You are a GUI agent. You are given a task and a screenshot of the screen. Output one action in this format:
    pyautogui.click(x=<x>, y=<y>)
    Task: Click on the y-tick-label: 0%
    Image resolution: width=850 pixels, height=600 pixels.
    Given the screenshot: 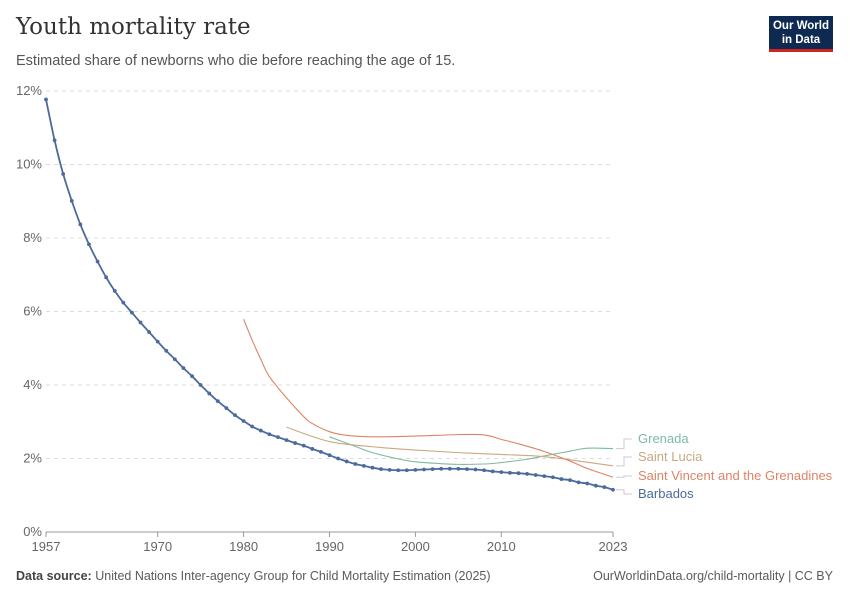 What is the action you would take?
    pyautogui.click(x=32, y=531)
    